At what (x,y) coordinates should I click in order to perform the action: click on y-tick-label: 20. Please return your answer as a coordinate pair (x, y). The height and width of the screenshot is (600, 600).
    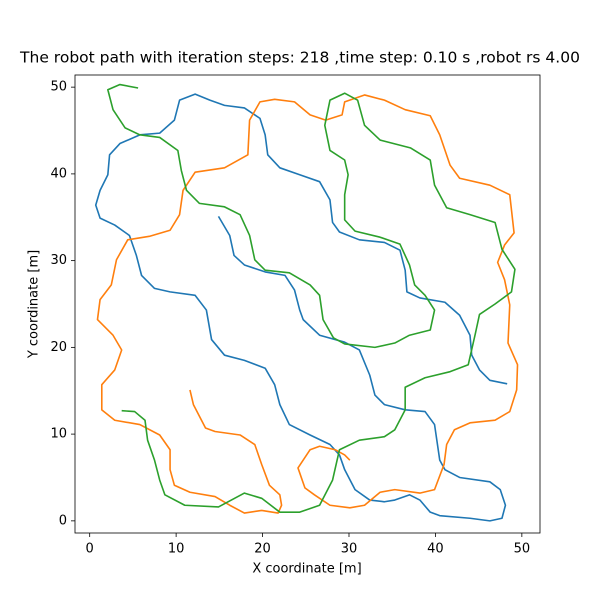
    Looking at the image, I should click on (58, 347).